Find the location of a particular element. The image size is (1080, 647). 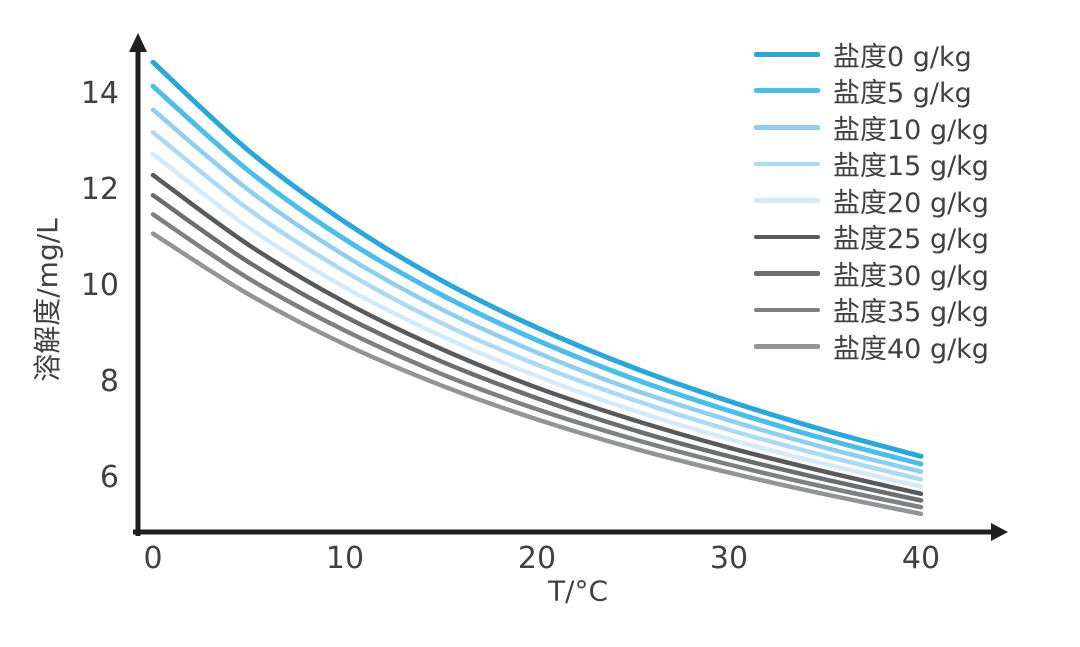

legend-item-label: 盐度15 g/kg is located at coordinates (911, 167).